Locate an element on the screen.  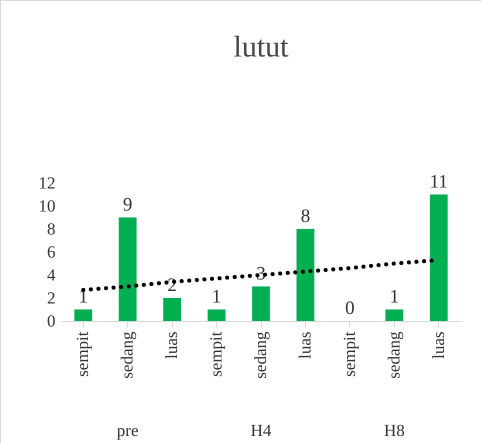
y-tick-label: 10 is located at coordinates (47, 206).